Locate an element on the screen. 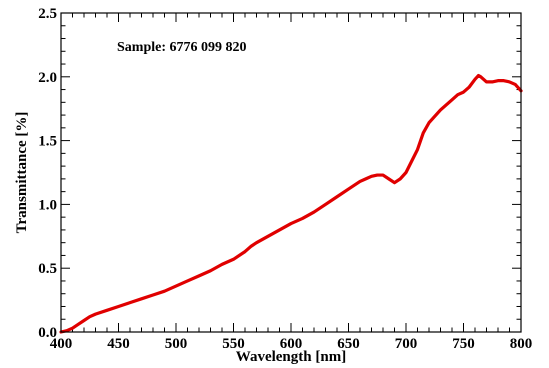 The image size is (549, 368). x-tick-label: 550 is located at coordinates (233, 344).